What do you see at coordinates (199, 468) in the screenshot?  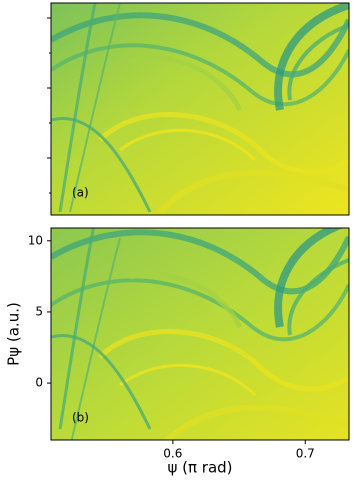 I see `x-axis-label: ψ (π rad)` at bounding box center [199, 468].